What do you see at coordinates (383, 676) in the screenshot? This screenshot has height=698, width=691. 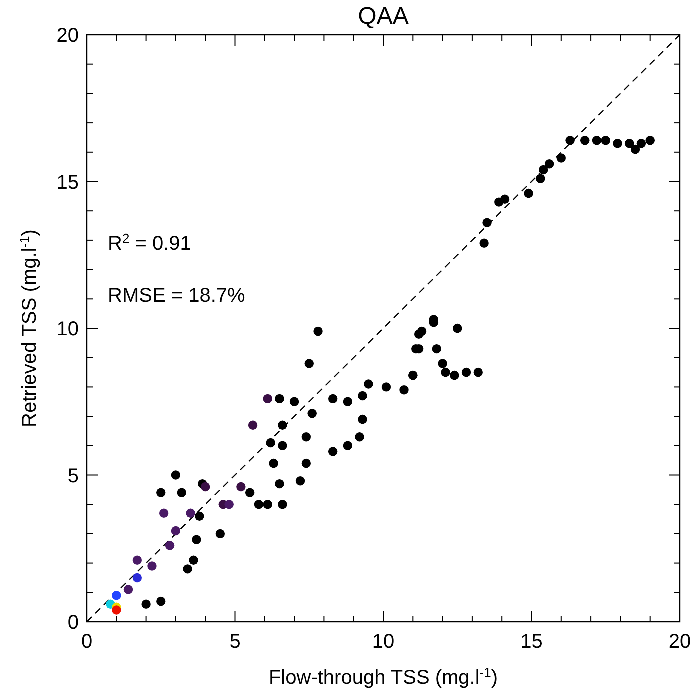 I see `x-axis-title: Flow-through TSS (mg.l$^{-1}$)` at bounding box center [383, 676].